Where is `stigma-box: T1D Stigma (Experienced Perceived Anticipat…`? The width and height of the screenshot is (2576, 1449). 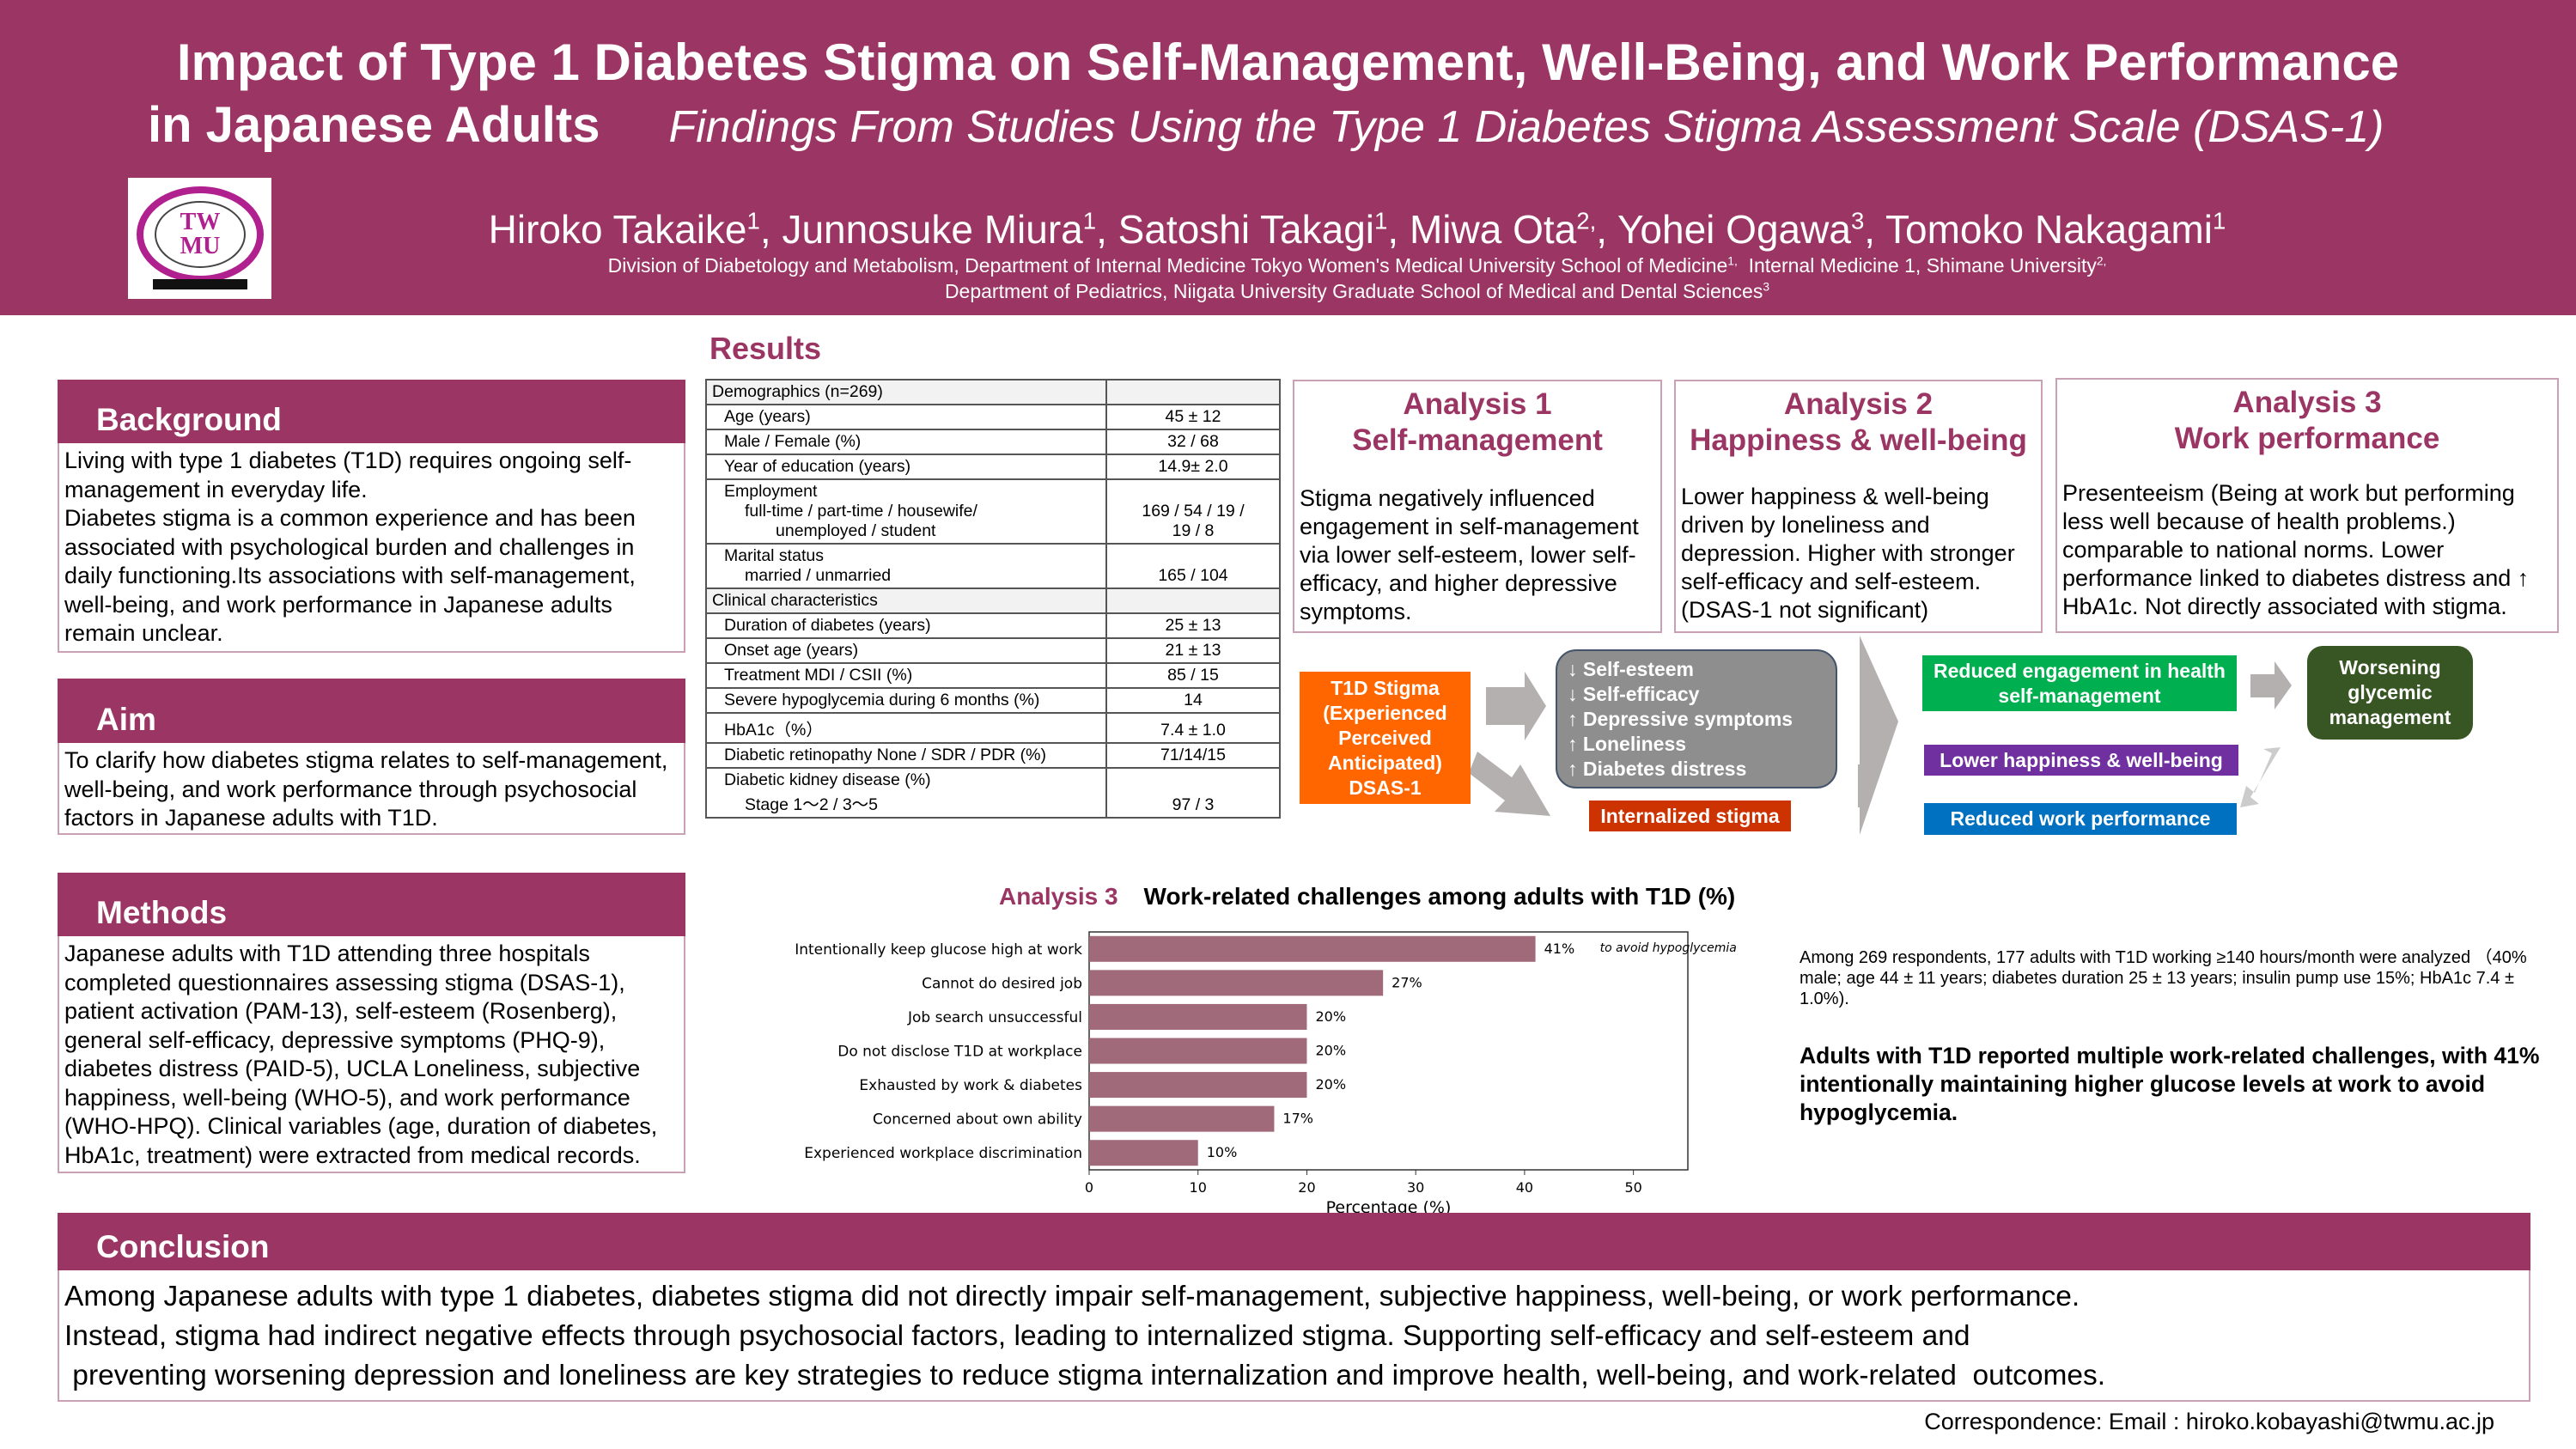
stigma-box: T1D Stigma (Experienced Perceived Anticipat… is located at coordinates (1385, 738).